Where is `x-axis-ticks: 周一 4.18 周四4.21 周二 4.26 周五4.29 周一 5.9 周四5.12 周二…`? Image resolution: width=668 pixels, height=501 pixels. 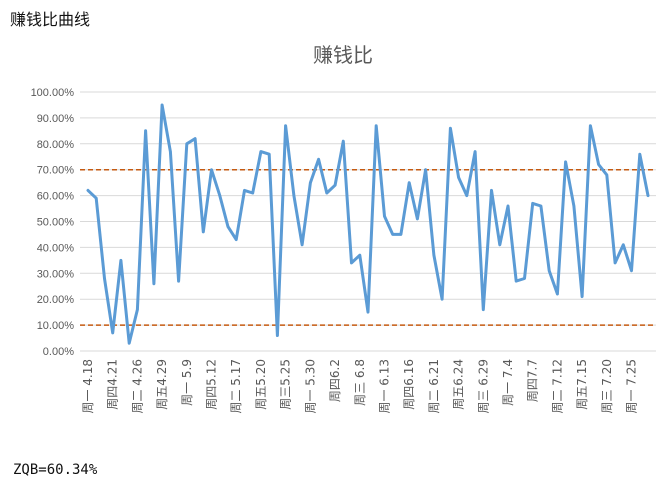
x-axis-ticks: 周一 4.18 周四4.21 周二 4.26 周五4.29 周一 5.9 周四5.12 周二… is located at coordinates (360, 386).